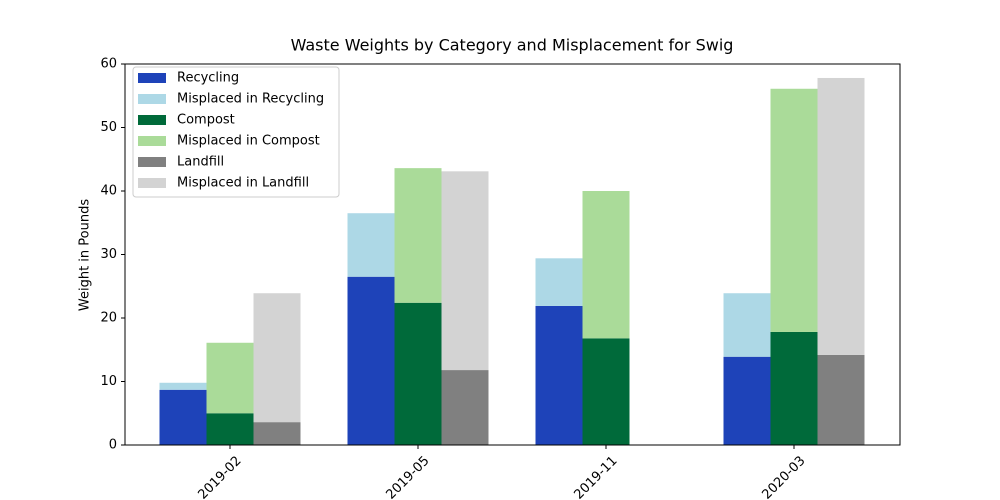  I want to click on legend-label: Misplaced in Compost, so click(248, 141).